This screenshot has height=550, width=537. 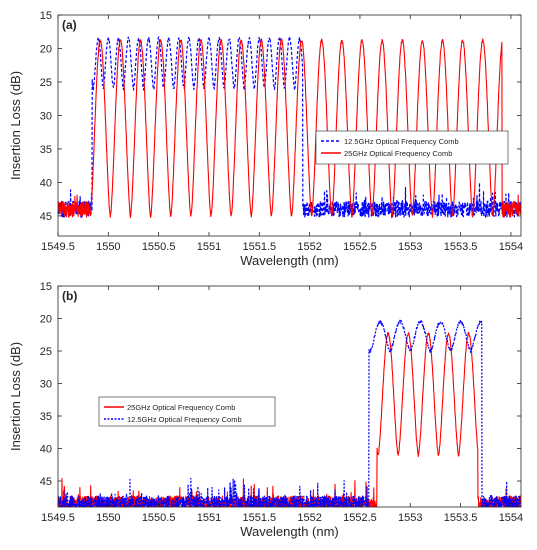 I want to click on panel-tag: (a), so click(x=69, y=25).